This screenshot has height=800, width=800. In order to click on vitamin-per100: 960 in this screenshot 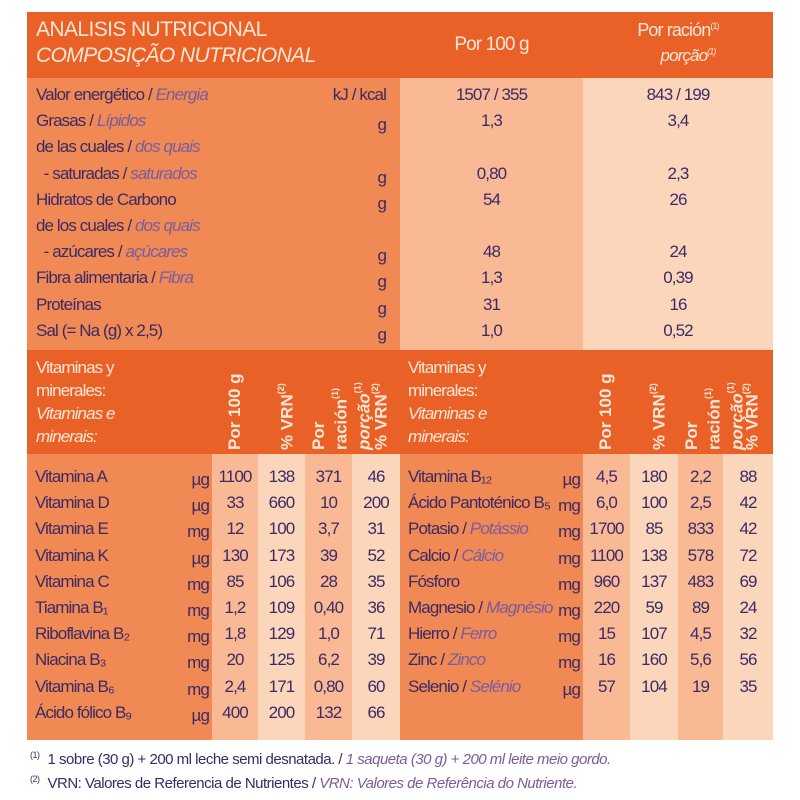, I will do `click(607, 581)`.